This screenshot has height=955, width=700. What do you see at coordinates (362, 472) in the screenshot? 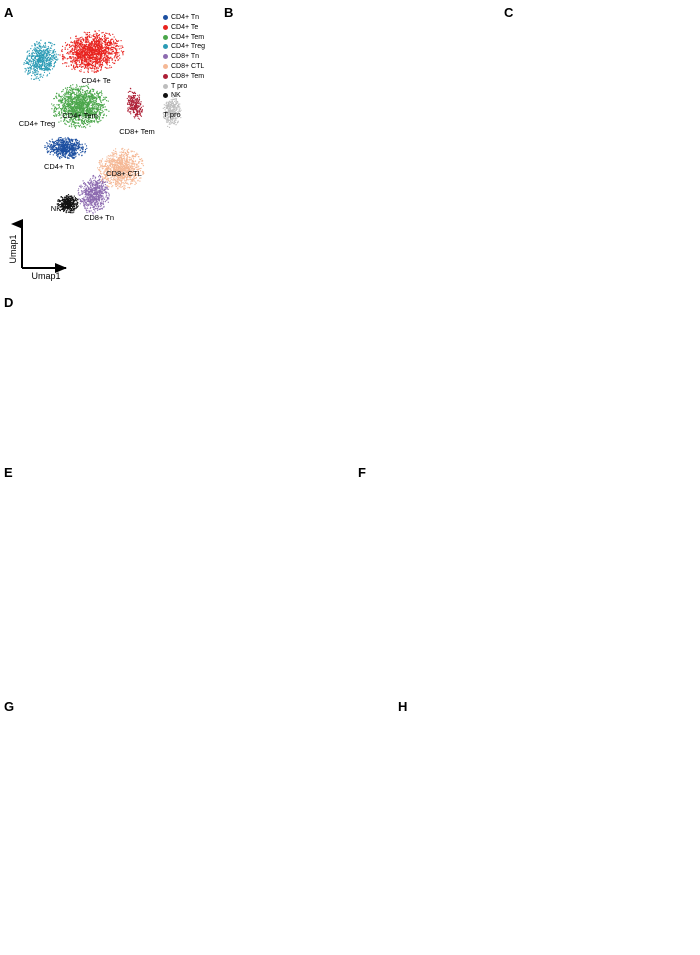
I see `panel-f-letter: F` at bounding box center [362, 472].